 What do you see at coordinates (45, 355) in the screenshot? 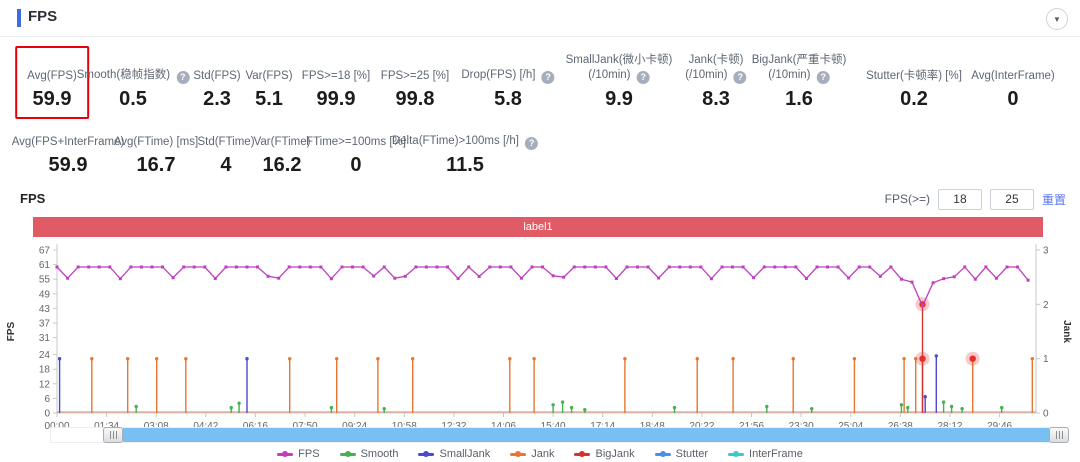
I see `svg-text: 24` at bounding box center [45, 355].